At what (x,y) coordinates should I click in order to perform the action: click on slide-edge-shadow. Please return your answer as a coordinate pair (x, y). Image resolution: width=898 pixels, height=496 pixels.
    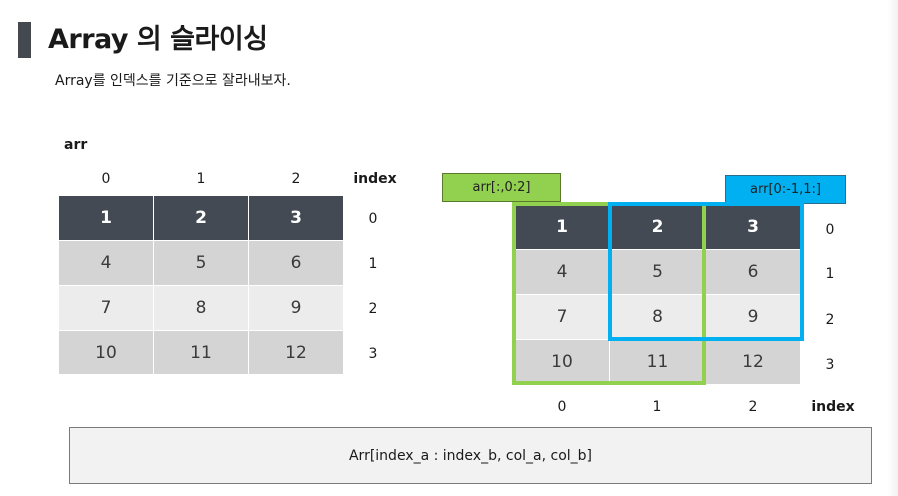
    Looking at the image, I should click on (893, 248).